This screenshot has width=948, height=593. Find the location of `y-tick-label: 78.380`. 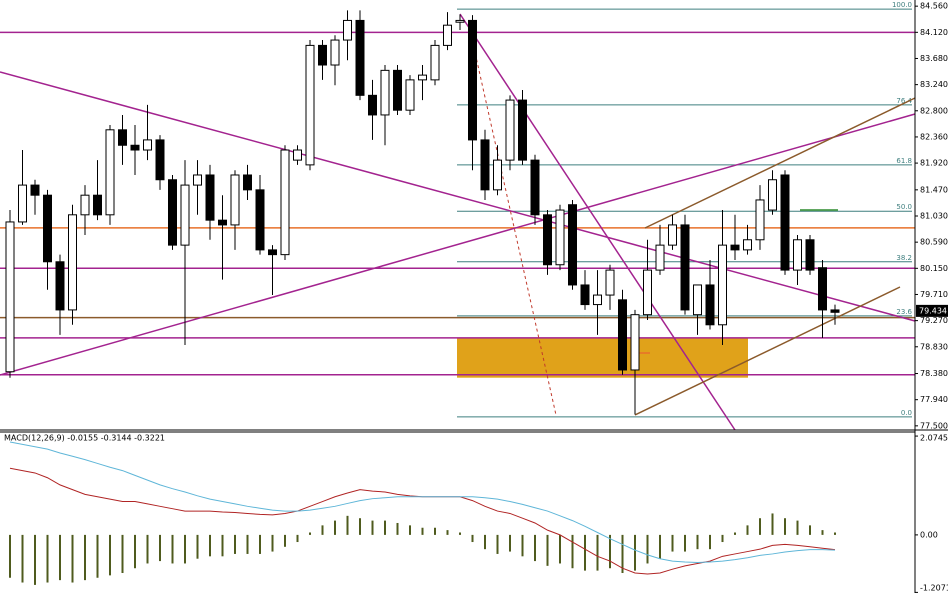

y-tick-label: 78.380 is located at coordinates (934, 373).